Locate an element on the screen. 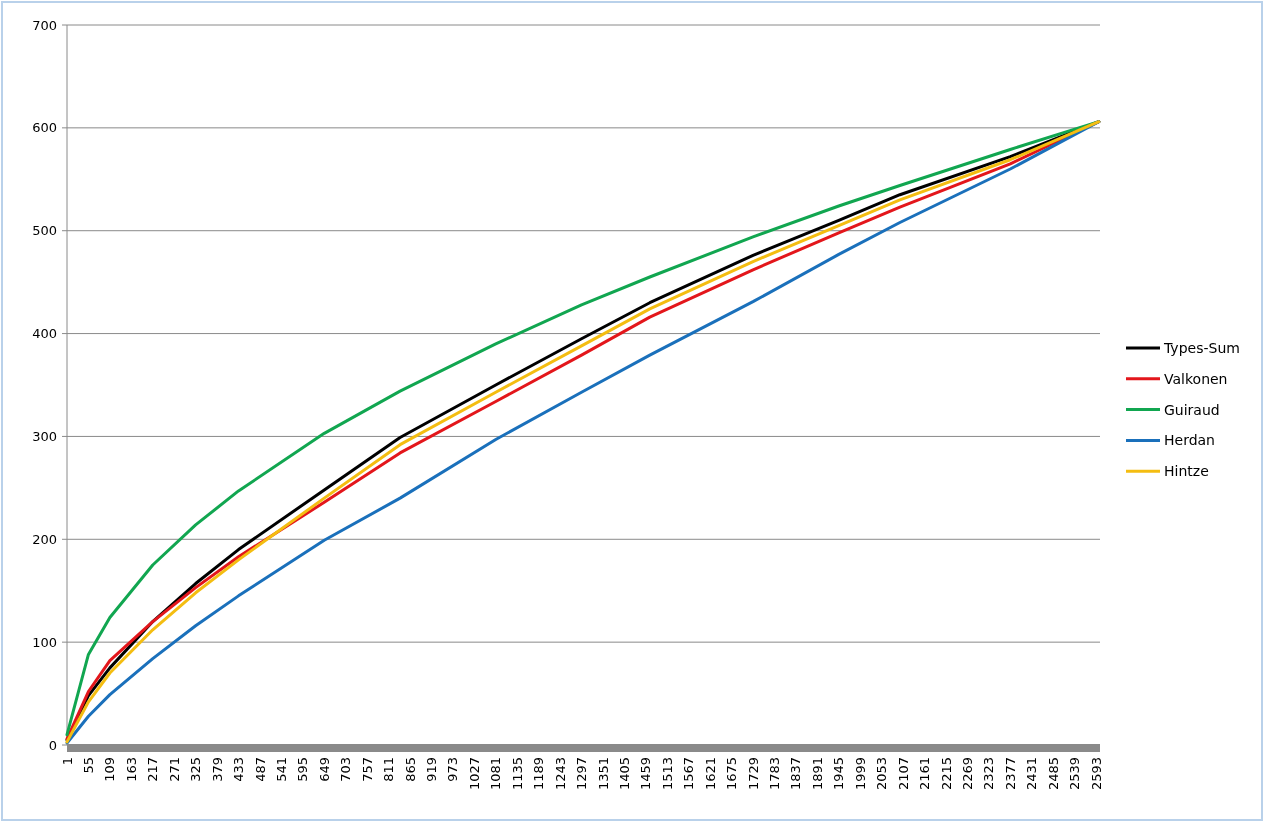 This screenshot has width=1265, height=823. x-tick-label: 2431 is located at coordinates (1032, 774).